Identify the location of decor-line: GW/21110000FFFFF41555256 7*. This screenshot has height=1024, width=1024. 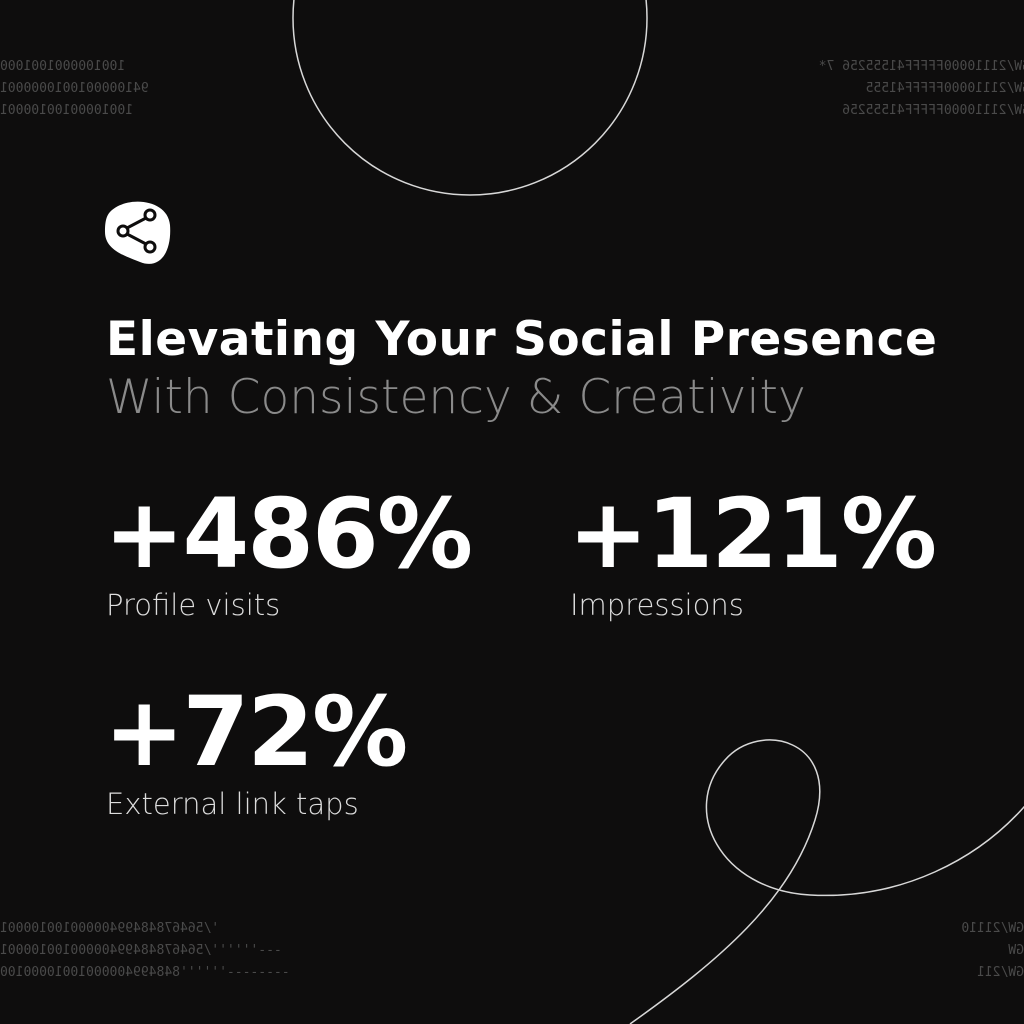
(921, 66).